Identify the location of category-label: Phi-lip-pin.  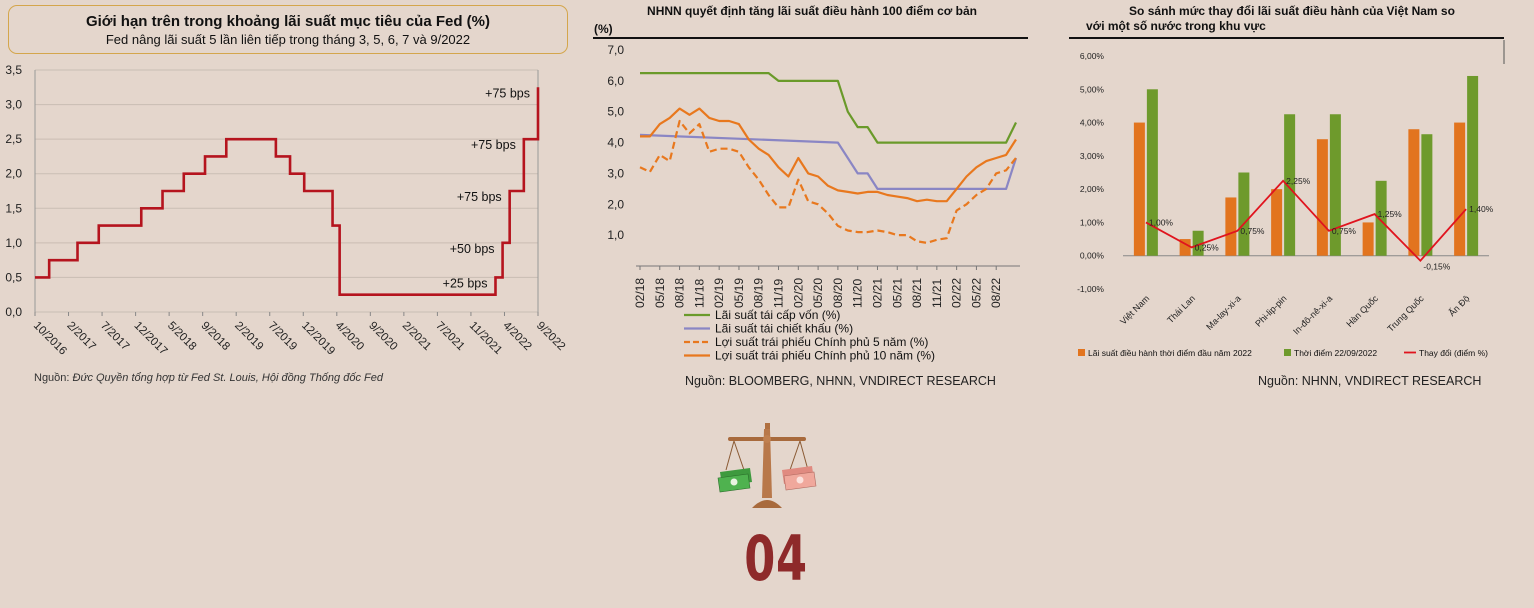
(1270, 310).